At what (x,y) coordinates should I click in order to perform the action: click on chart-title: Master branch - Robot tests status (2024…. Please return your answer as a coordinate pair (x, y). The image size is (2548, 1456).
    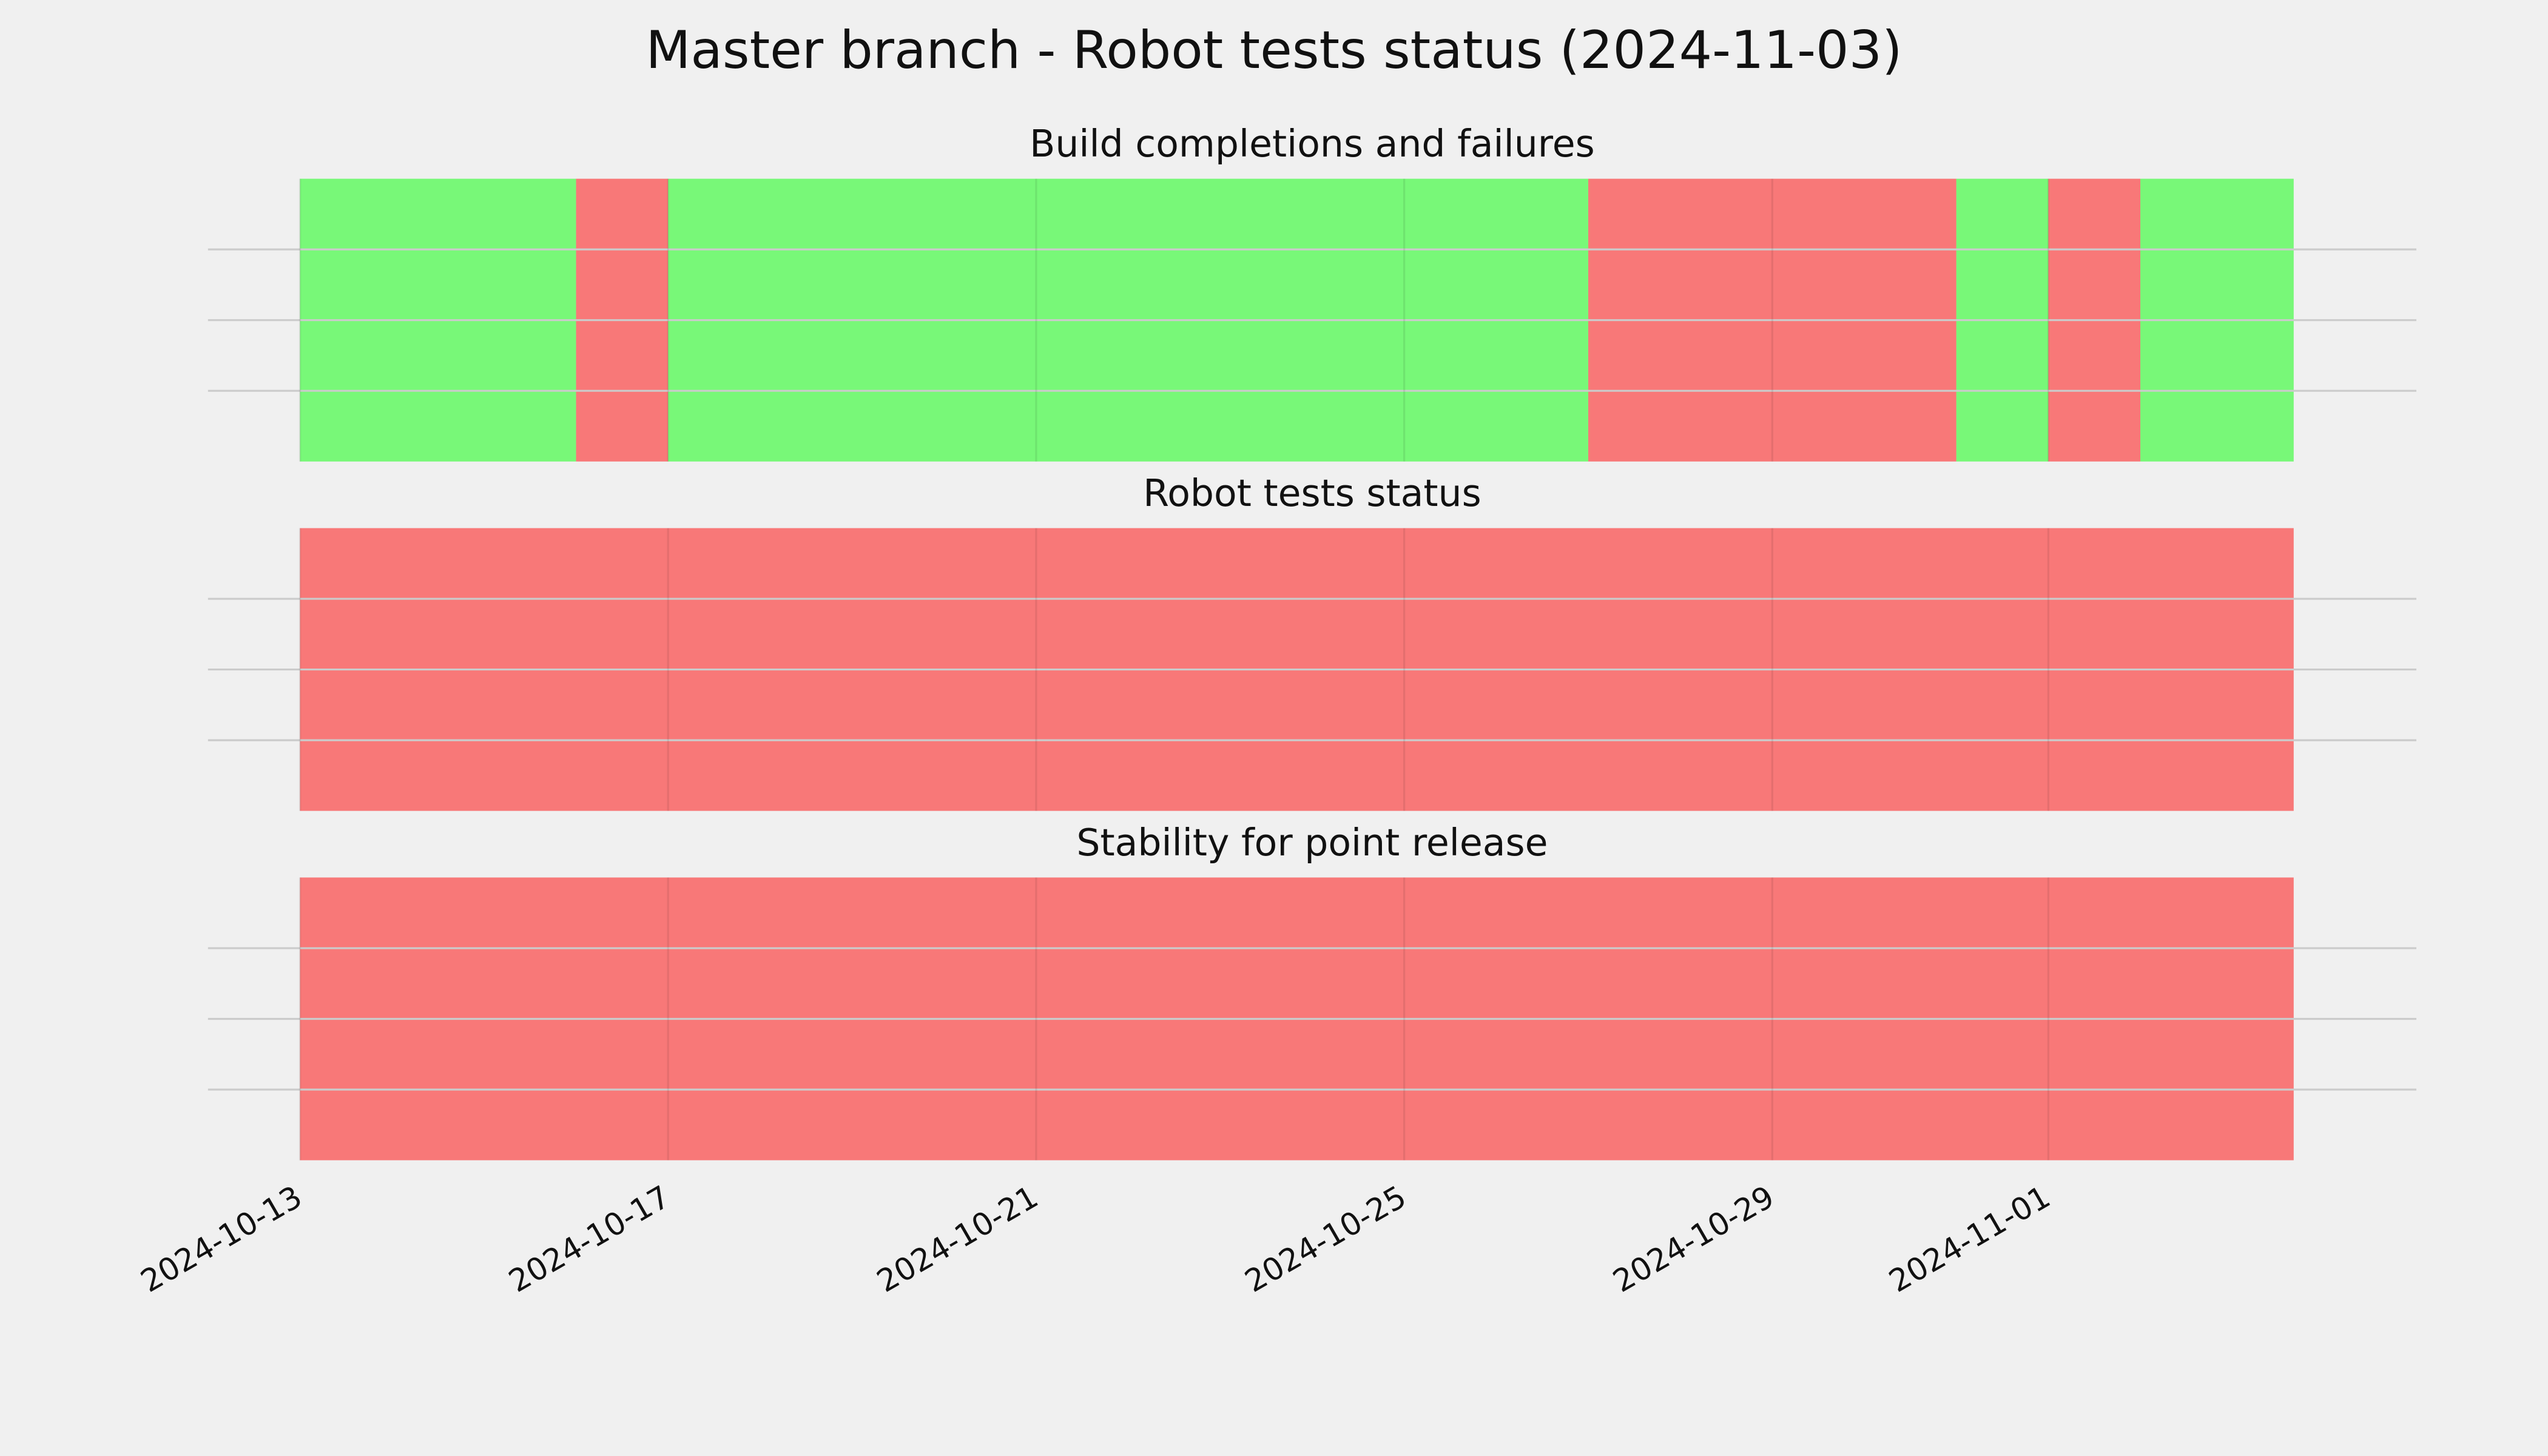
    Looking at the image, I should click on (1273, 50).